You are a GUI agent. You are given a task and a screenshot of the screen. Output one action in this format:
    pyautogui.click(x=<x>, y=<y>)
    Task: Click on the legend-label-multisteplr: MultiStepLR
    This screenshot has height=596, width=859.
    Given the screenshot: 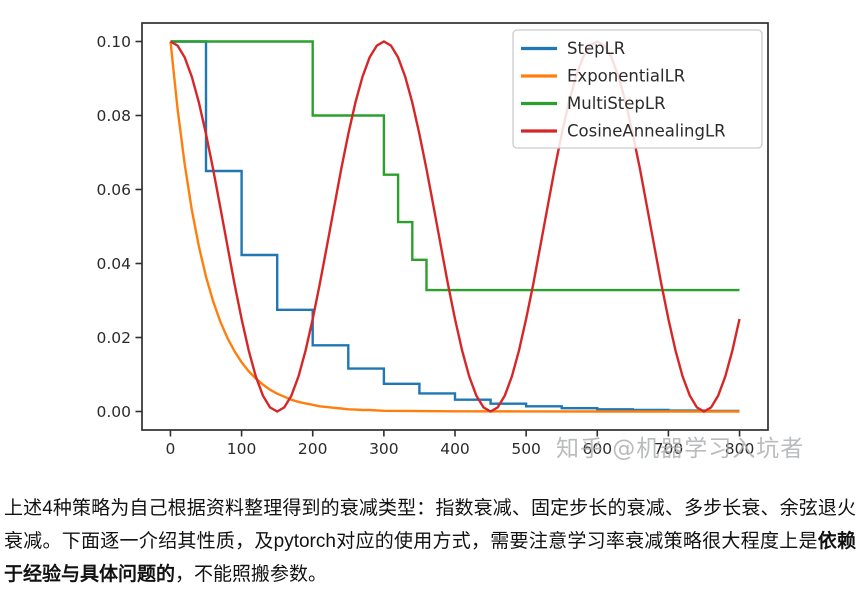 What is the action you would take?
    pyautogui.click(x=616, y=103)
    